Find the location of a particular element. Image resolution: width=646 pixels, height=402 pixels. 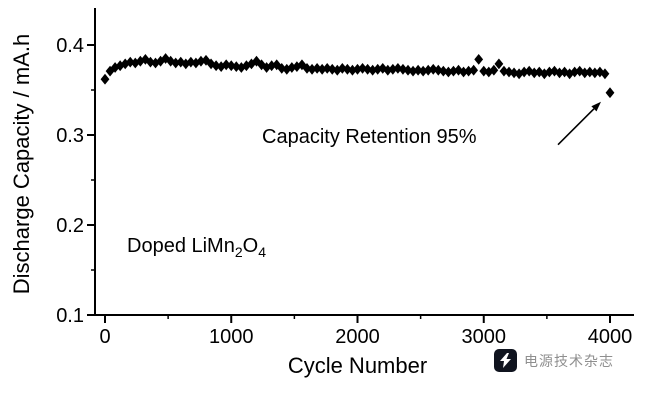

svg-text: 0.1 is located at coordinates (70, 316).